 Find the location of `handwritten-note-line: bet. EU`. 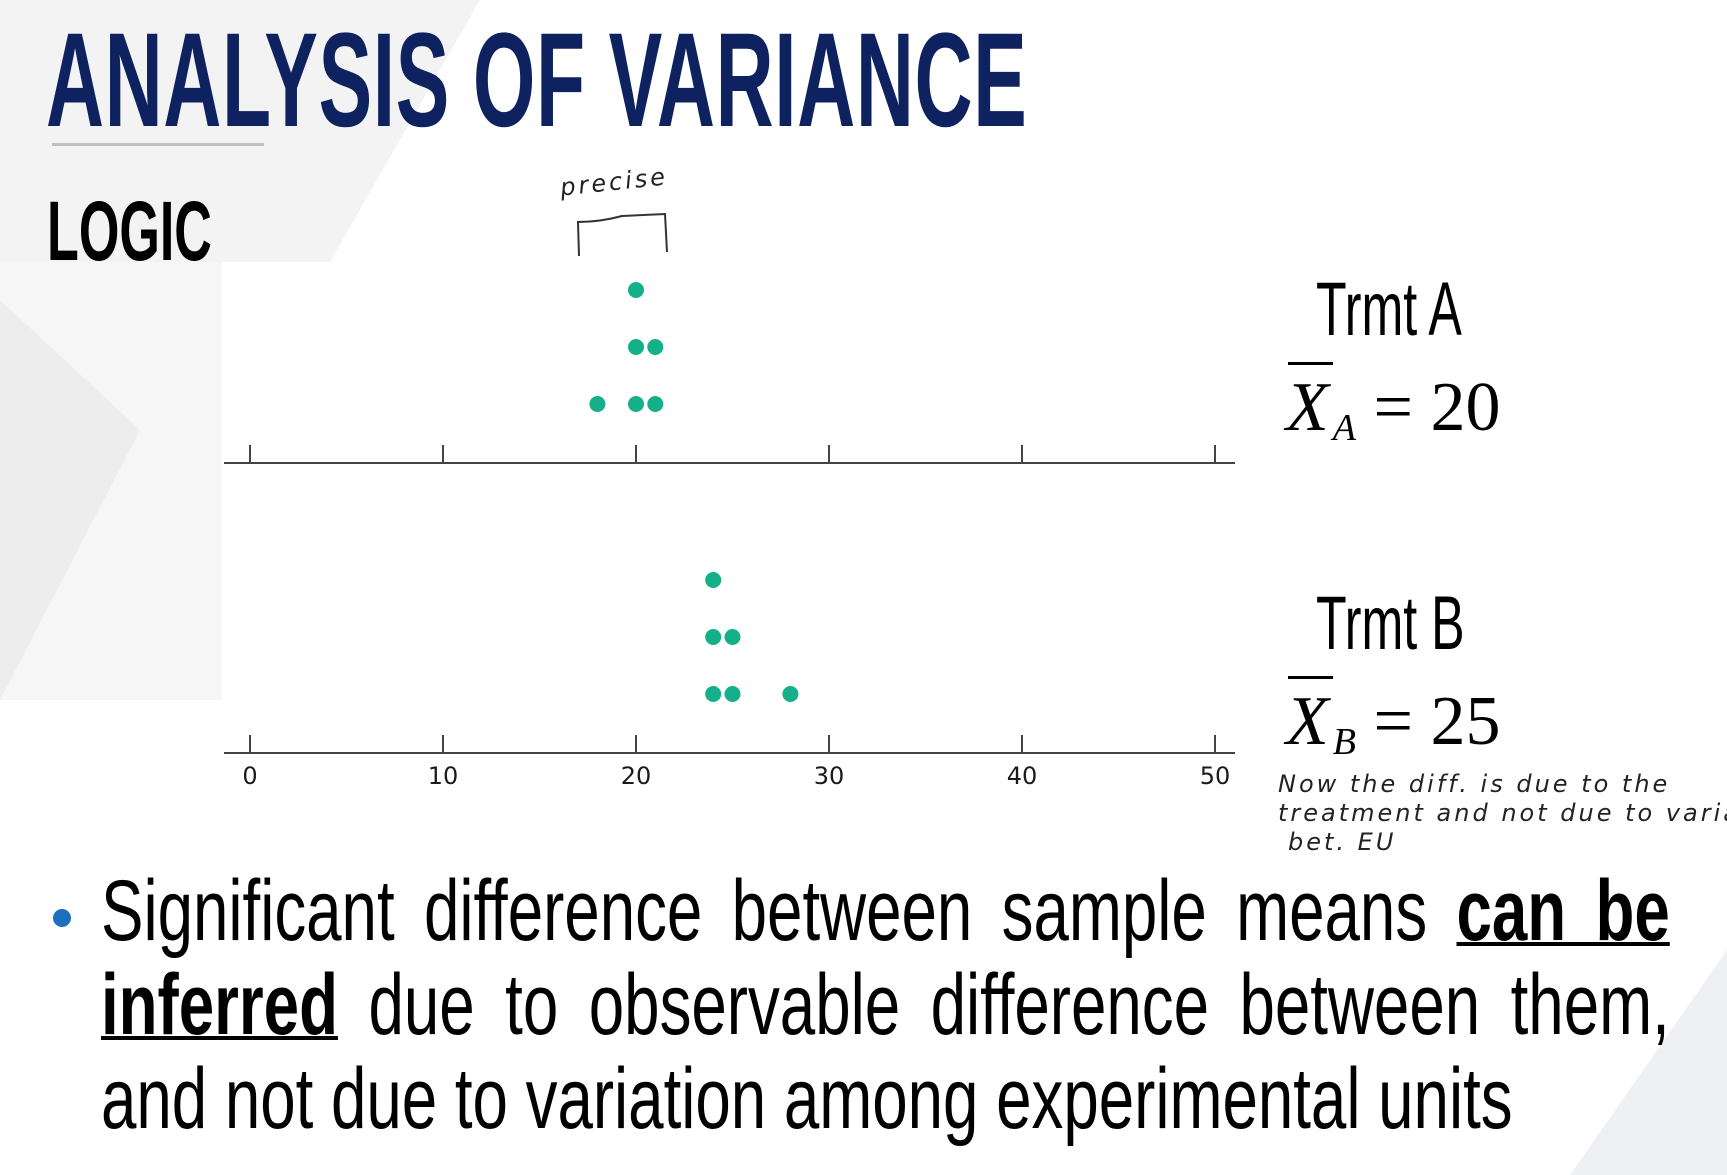

handwritten-note-line: bet. EU is located at coordinates (1342, 842).